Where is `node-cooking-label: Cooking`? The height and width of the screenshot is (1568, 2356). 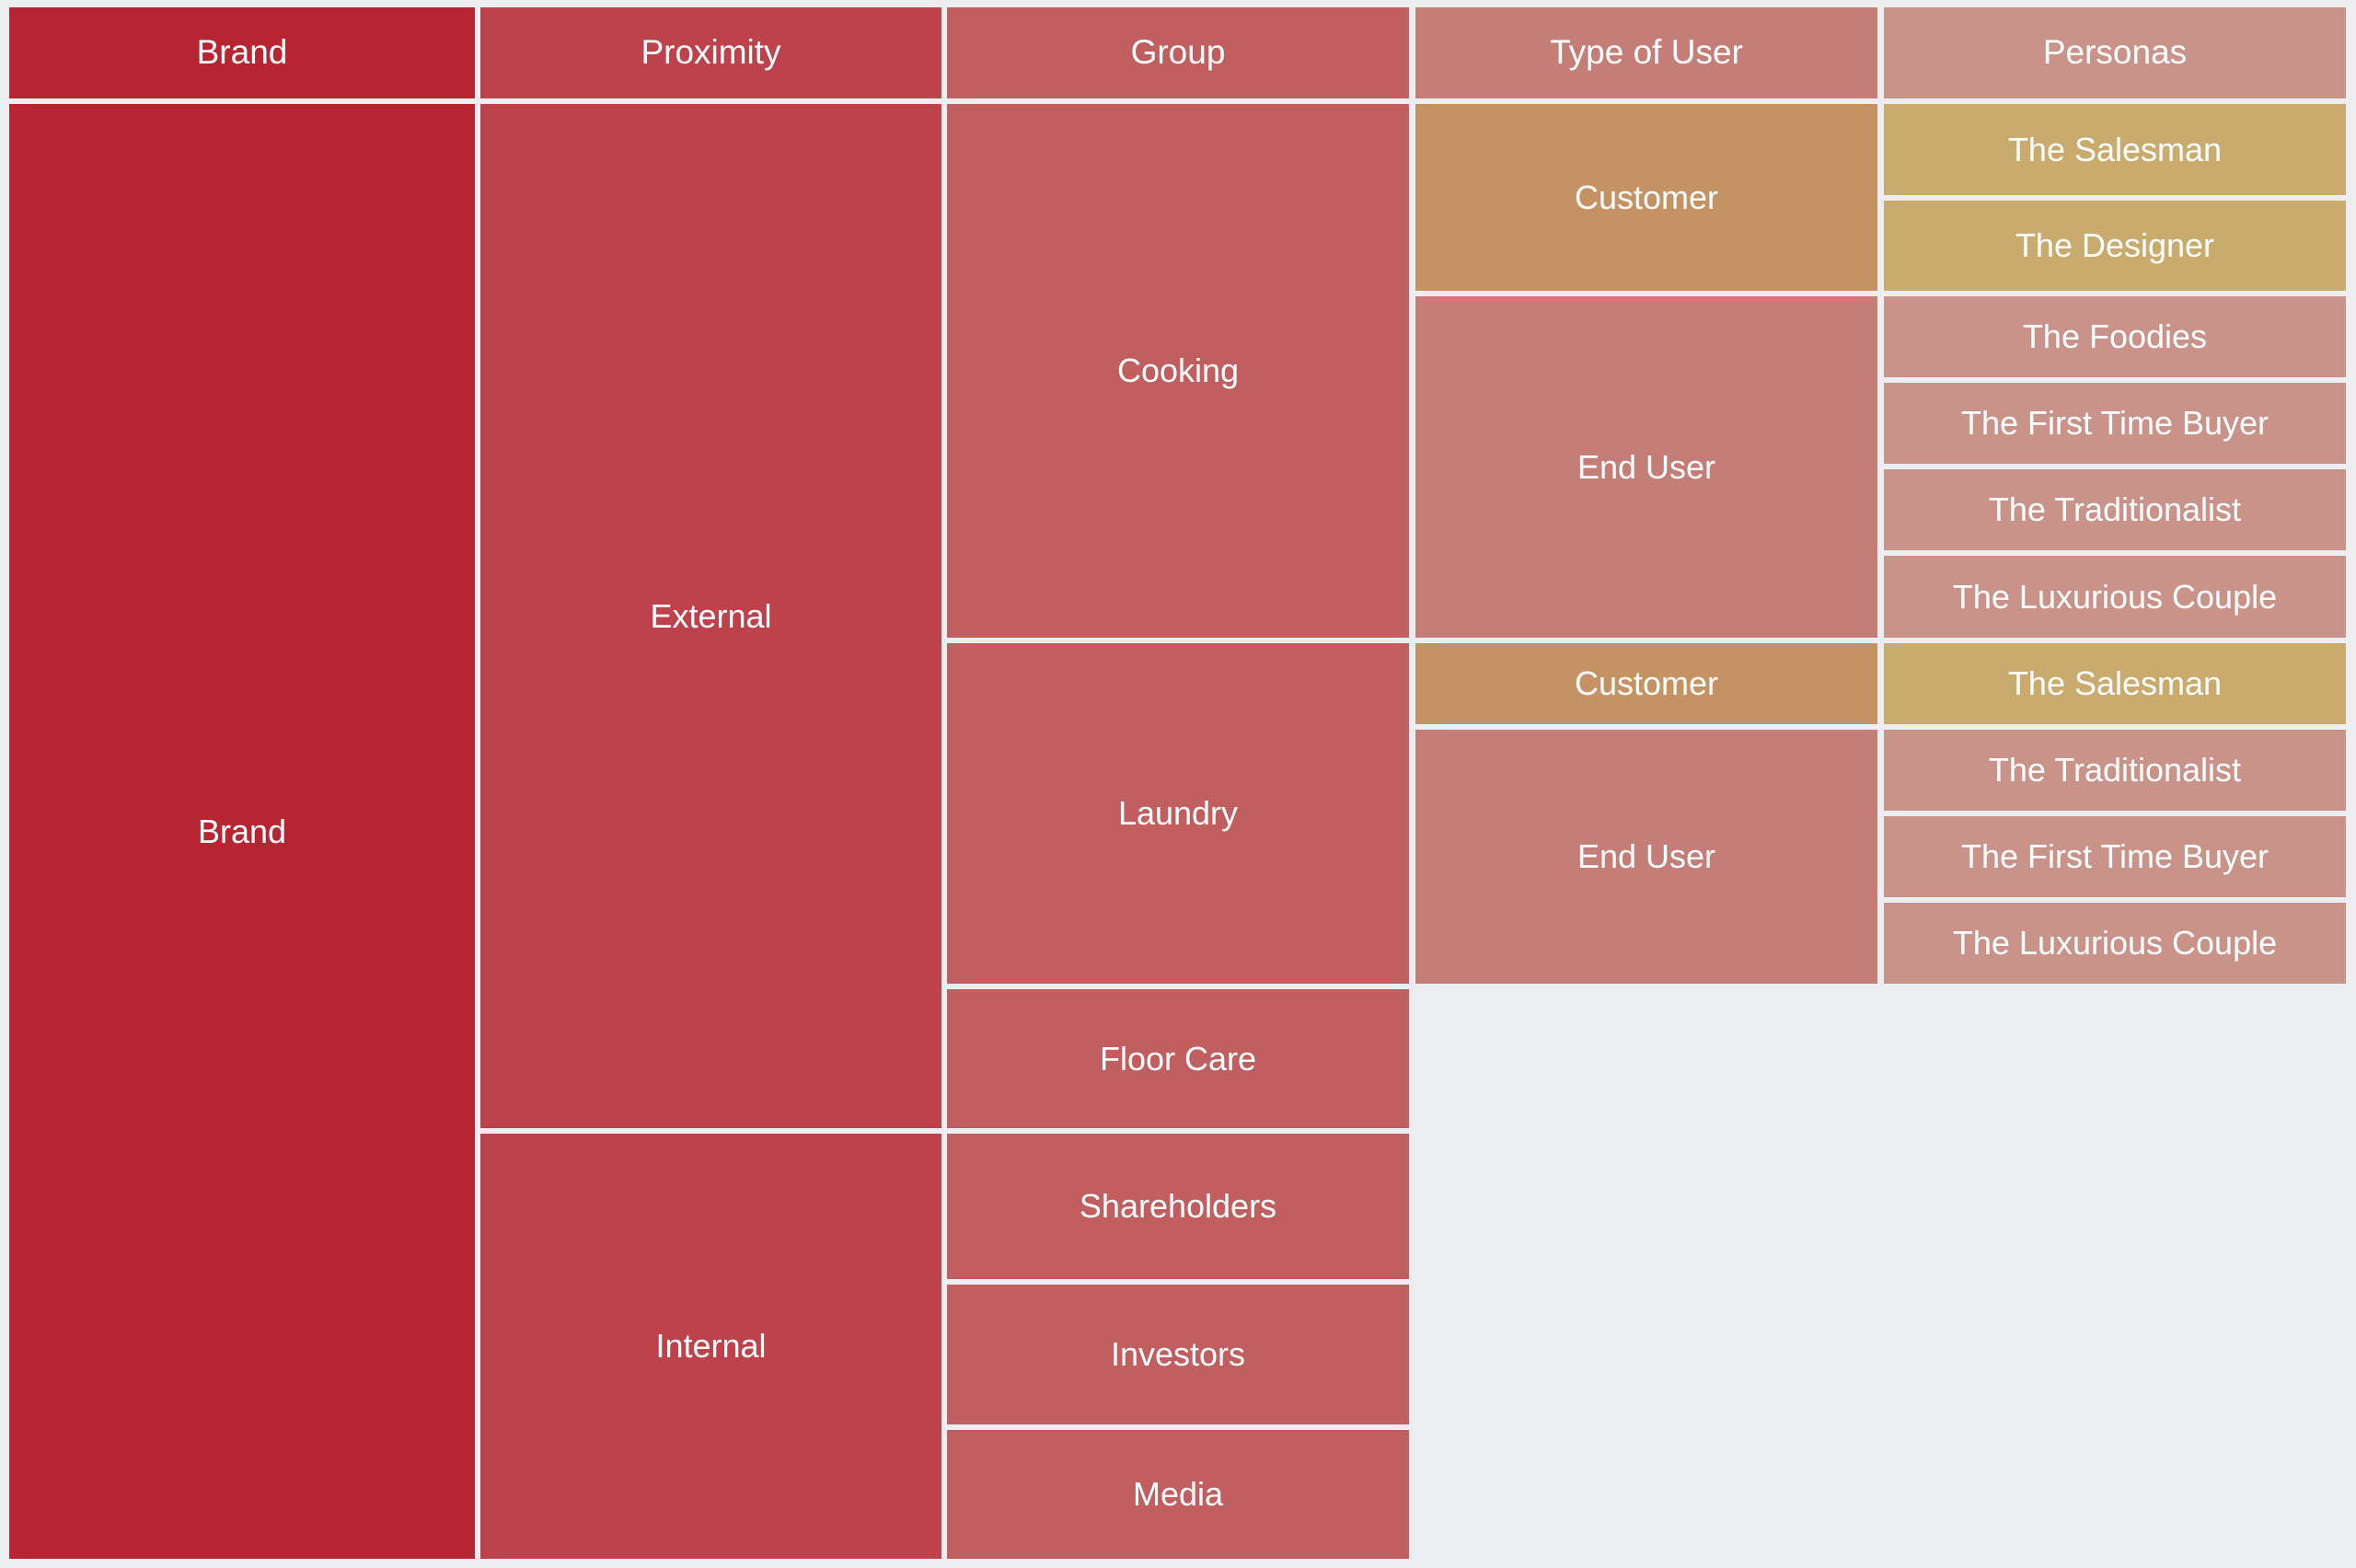
node-cooking-label: Cooking is located at coordinates (1178, 371).